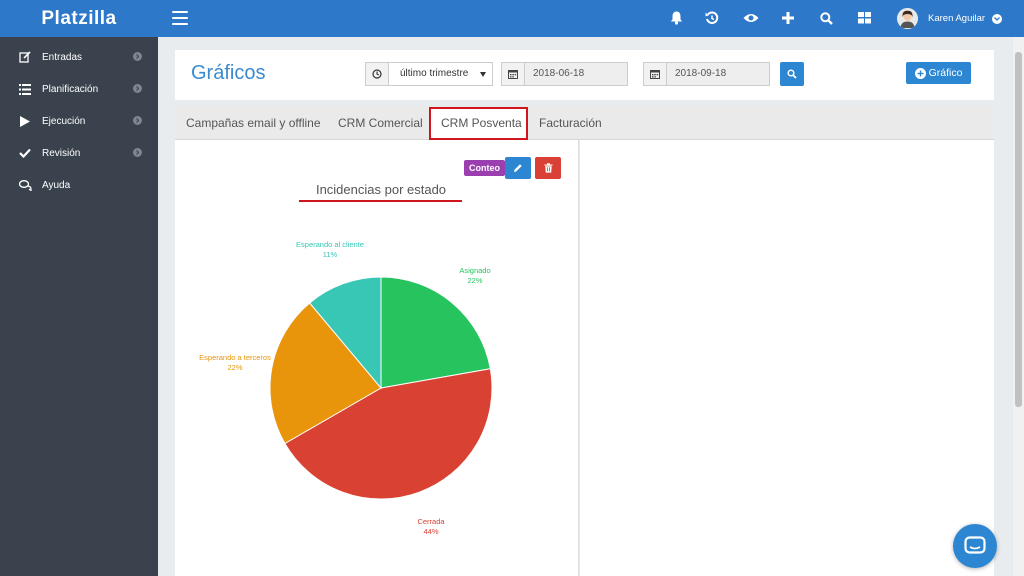  Describe the element at coordinates (997, 18) in the screenshot. I see `chevron-down-icon` at that location.